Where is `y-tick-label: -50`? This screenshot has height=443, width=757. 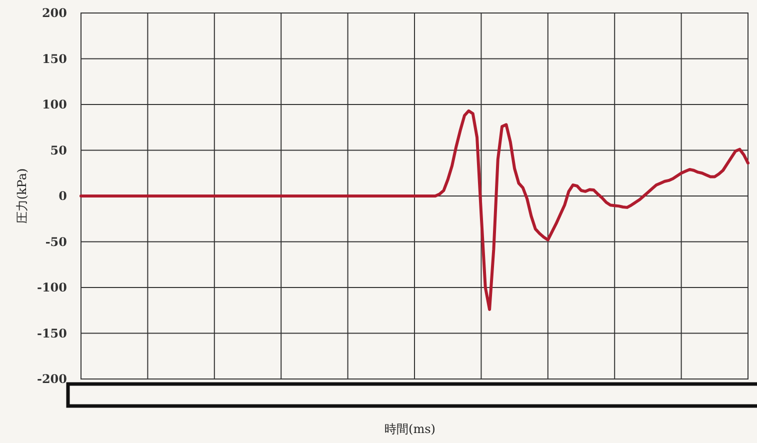 y-tick-label: -50 is located at coordinates (56, 241).